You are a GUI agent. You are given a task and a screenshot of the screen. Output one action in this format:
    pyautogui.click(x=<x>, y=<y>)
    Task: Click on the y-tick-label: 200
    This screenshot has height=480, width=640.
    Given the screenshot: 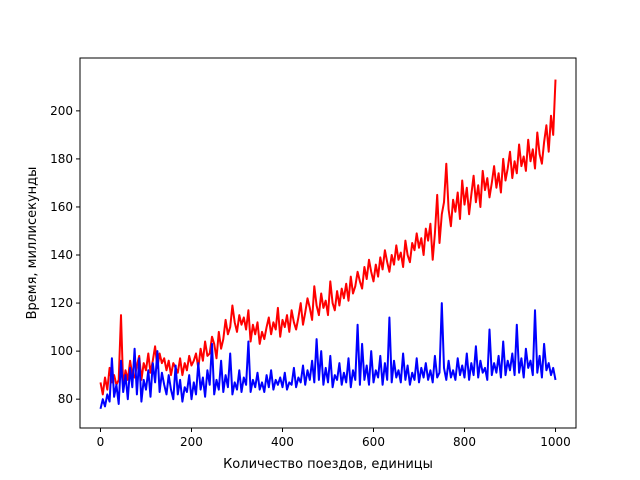 What is the action you would take?
    pyautogui.click(x=61, y=111)
    